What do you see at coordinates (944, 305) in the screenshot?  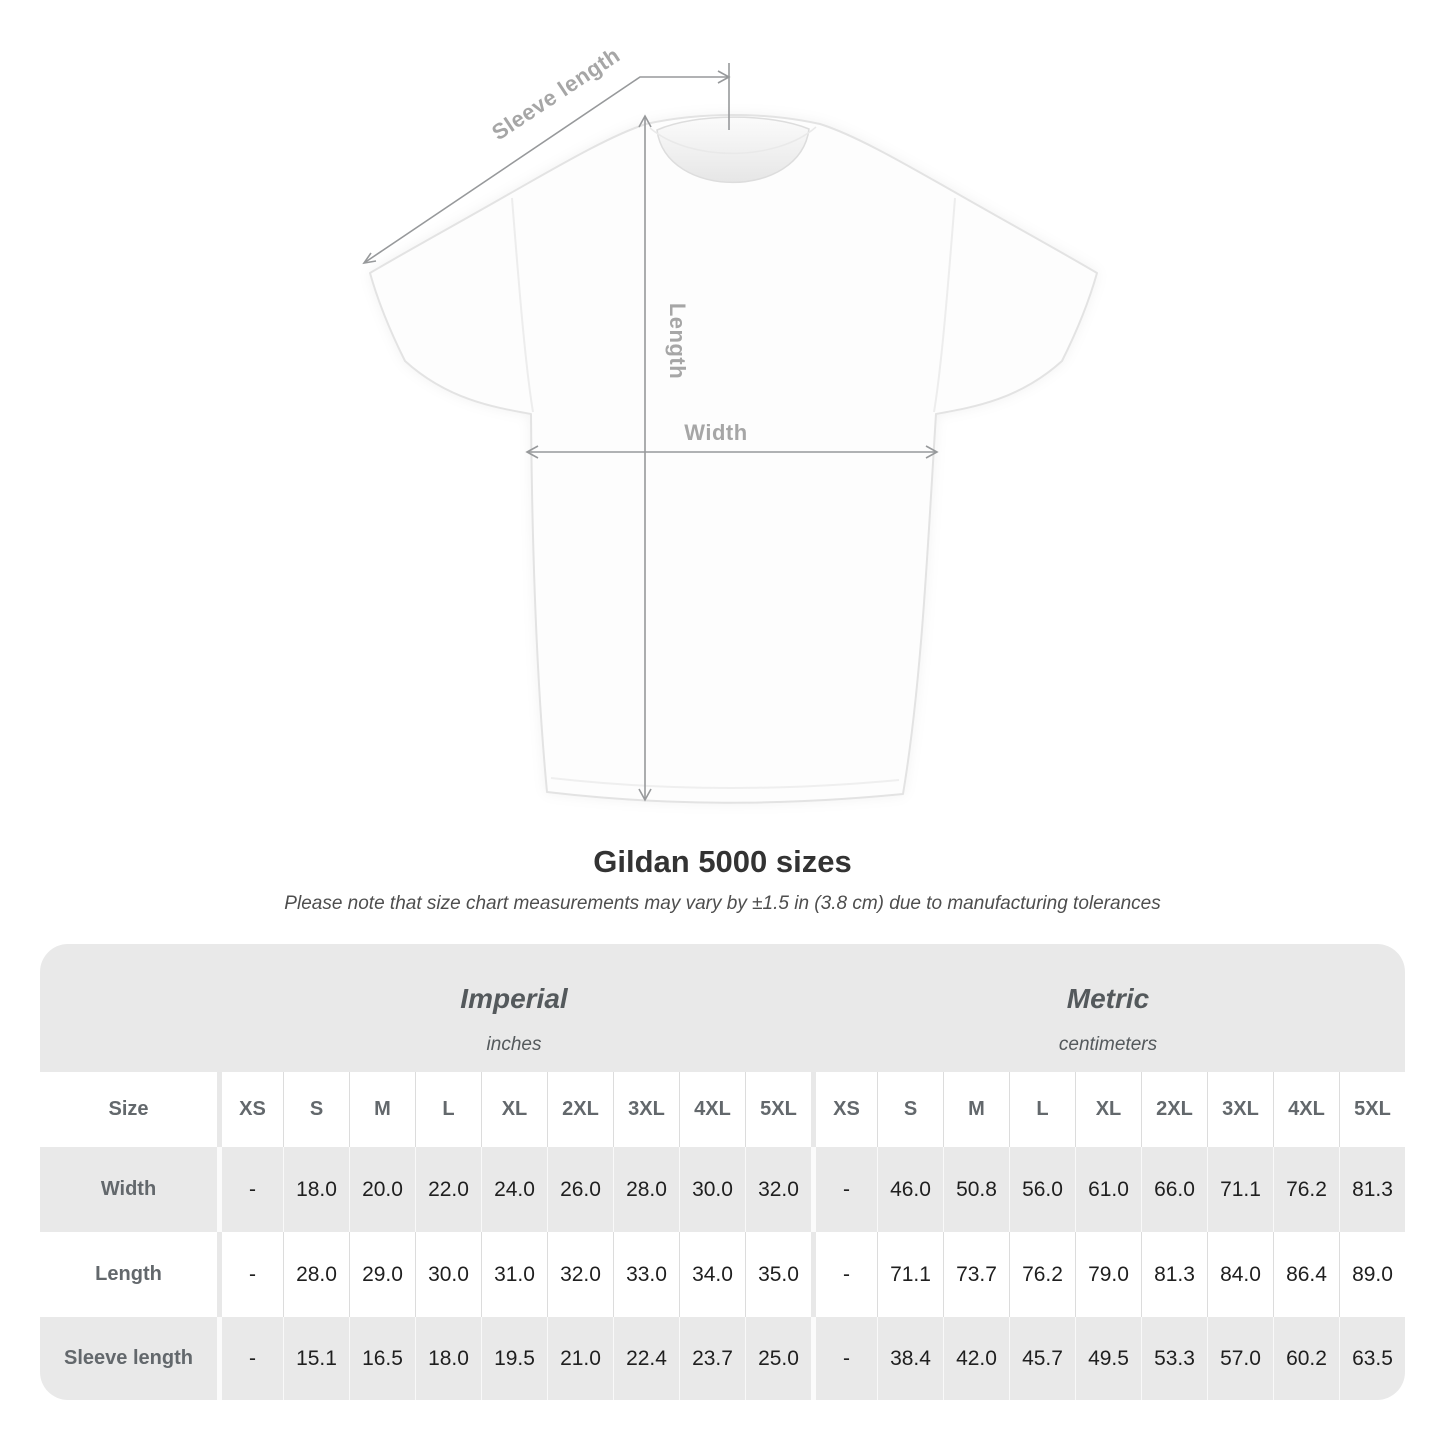 I see `right-sleeve-seam` at bounding box center [944, 305].